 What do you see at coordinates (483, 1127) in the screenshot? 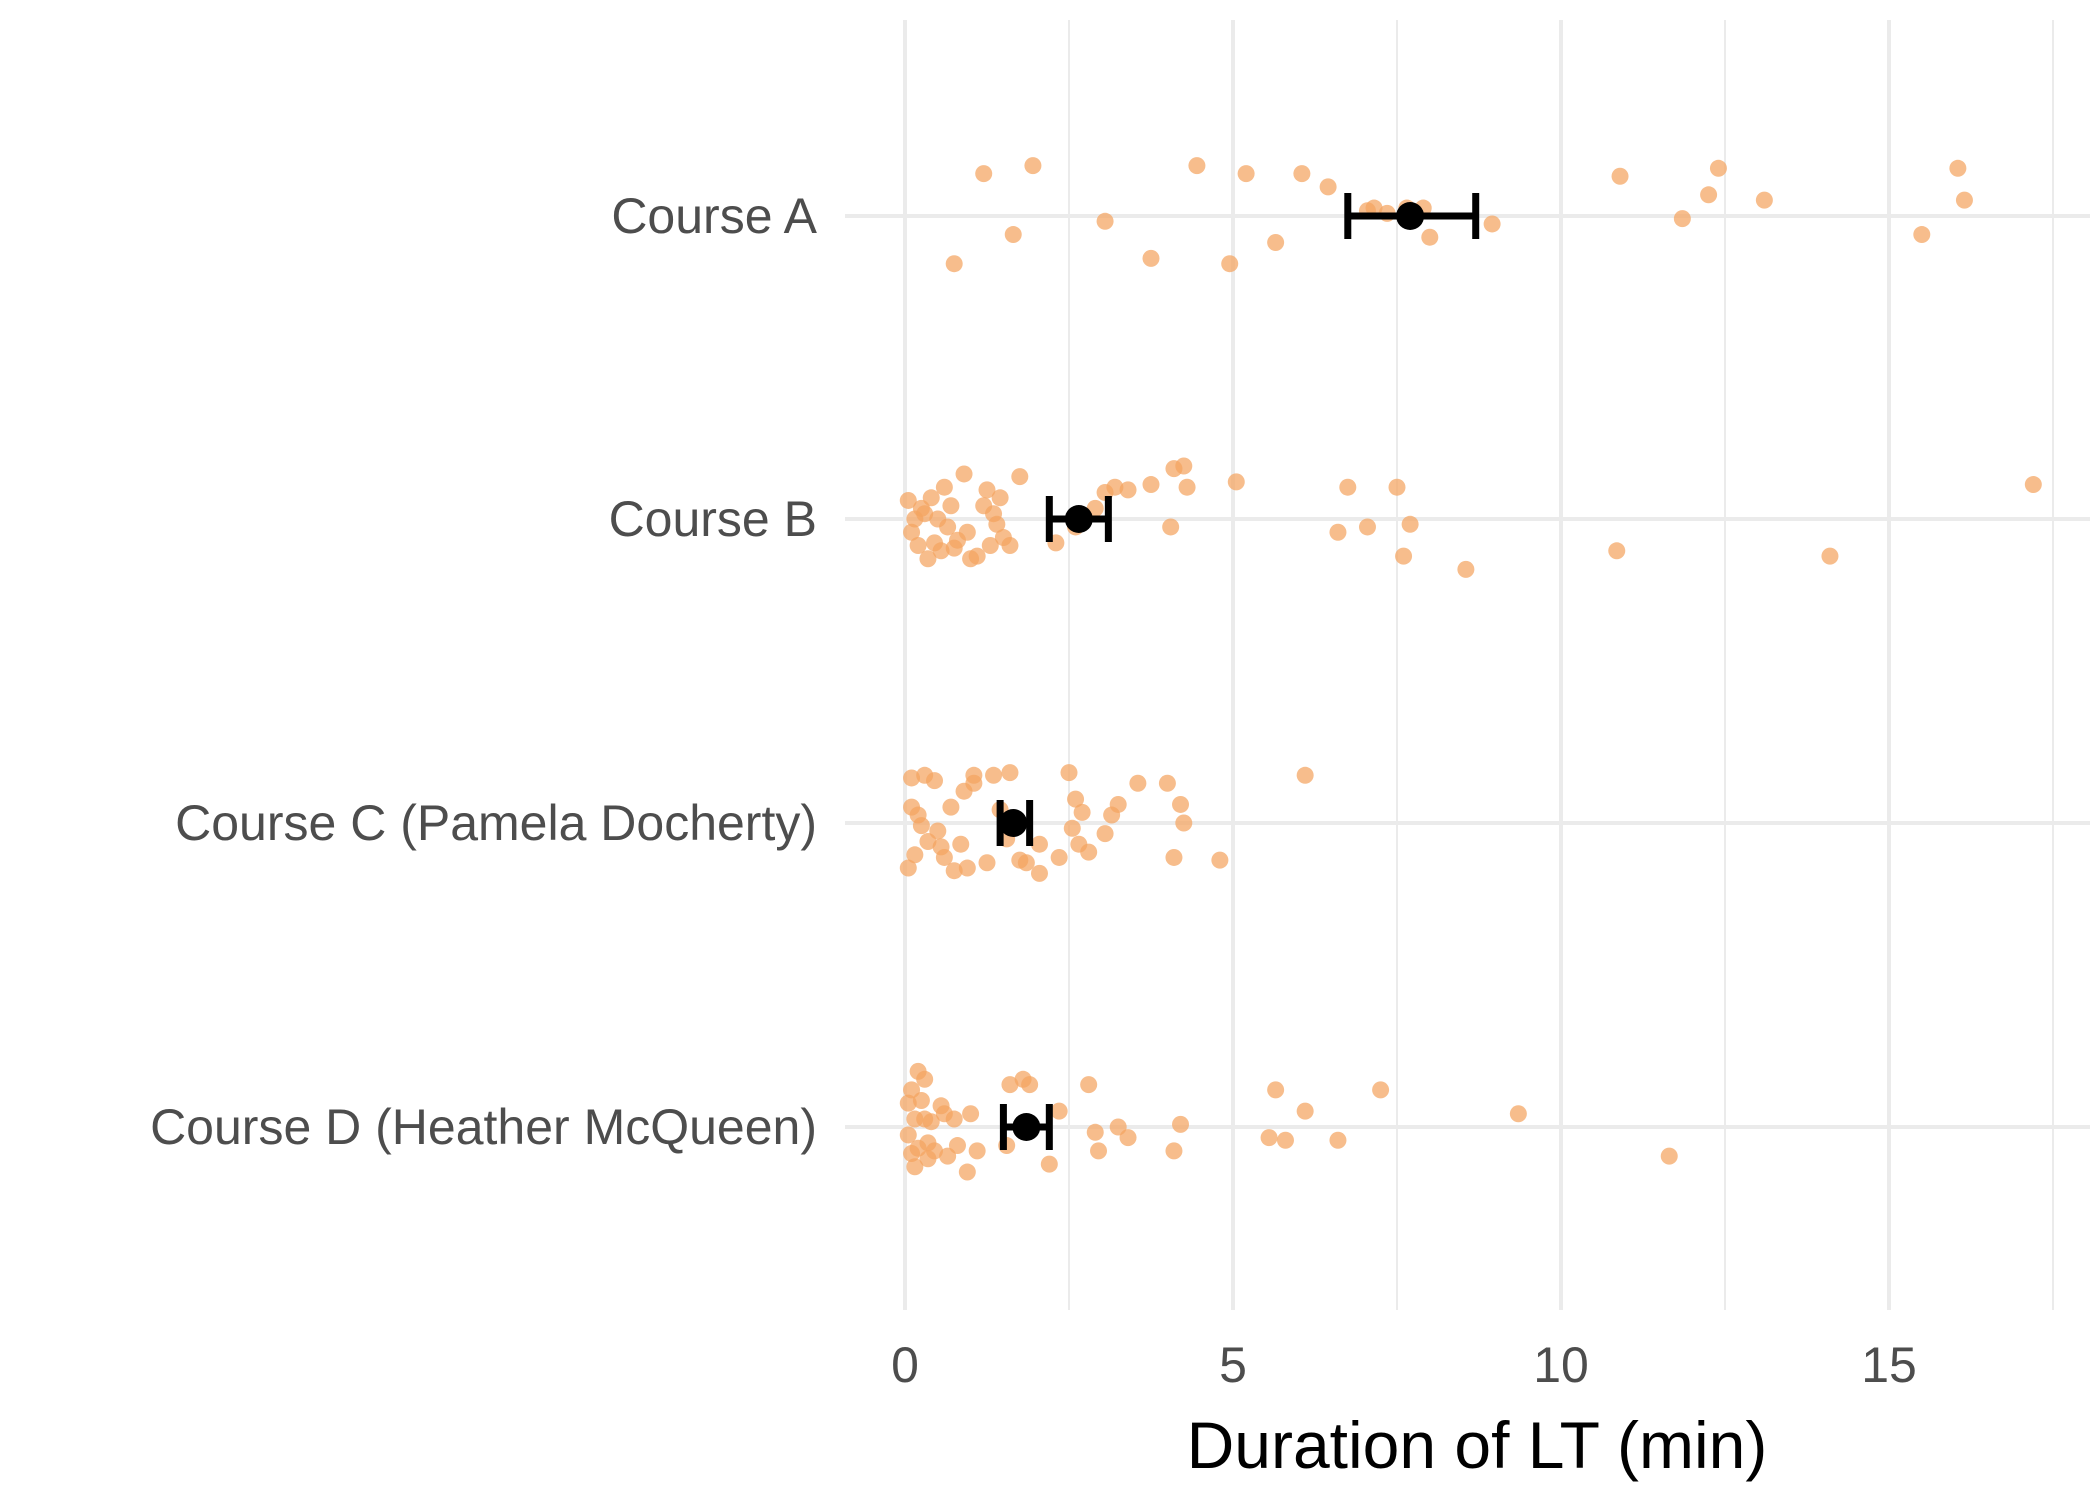
I see `y-category-label: Course D (Heather McQueen)` at bounding box center [483, 1127].